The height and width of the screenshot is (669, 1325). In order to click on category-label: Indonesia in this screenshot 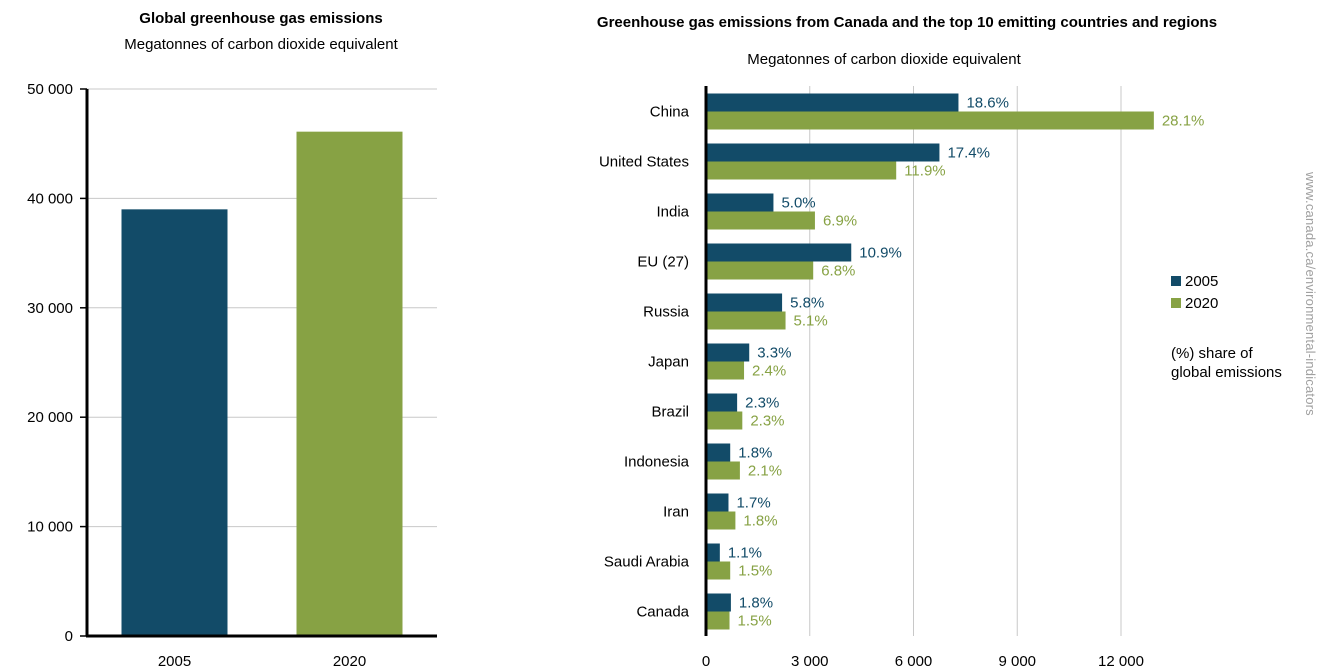, I will do `click(657, 462)`.